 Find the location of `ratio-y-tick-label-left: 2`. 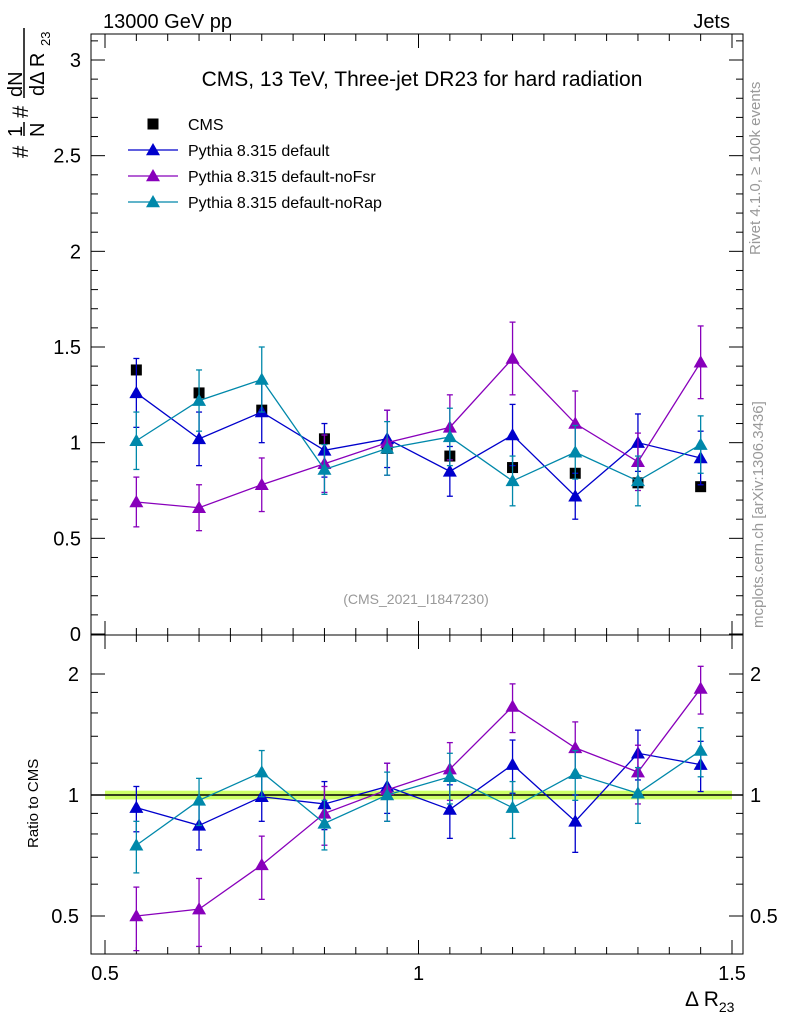

ratio-y-tick-label-left: 2 is located at coordinates (73, 675).